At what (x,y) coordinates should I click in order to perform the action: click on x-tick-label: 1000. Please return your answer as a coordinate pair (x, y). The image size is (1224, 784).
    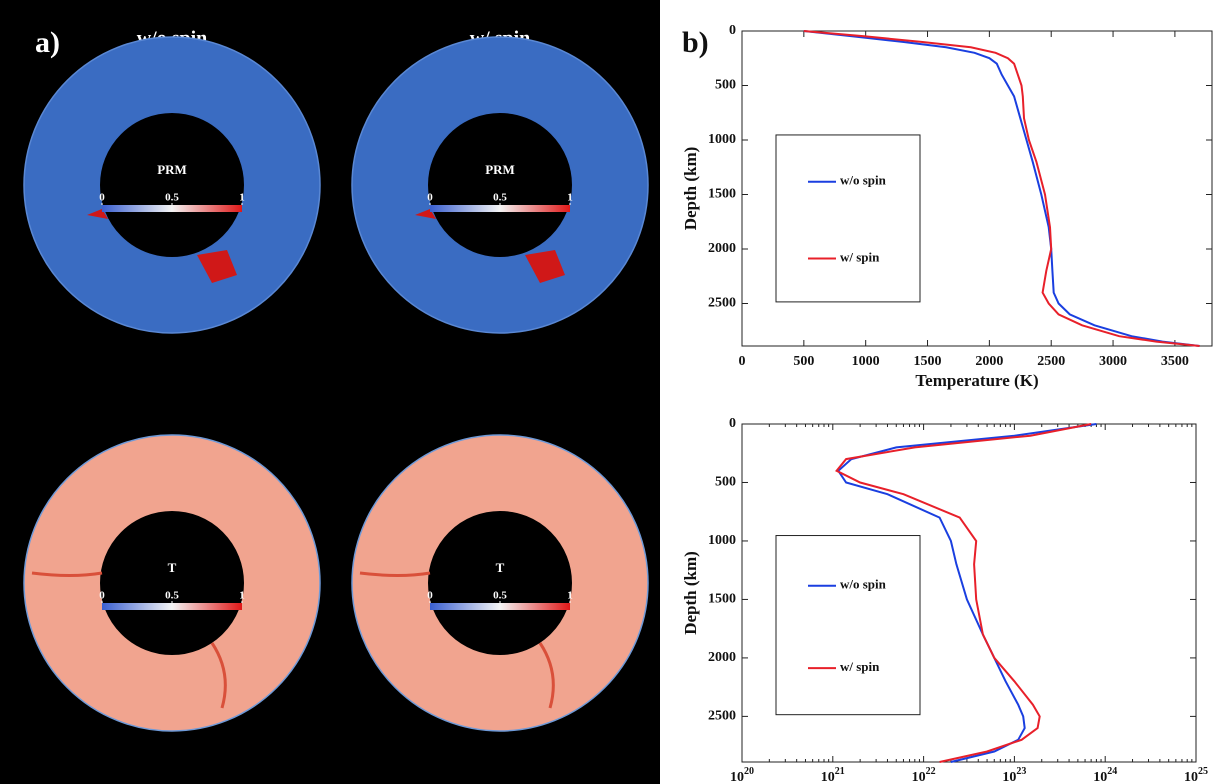
    Looking at the image, I should click on (866, 361).